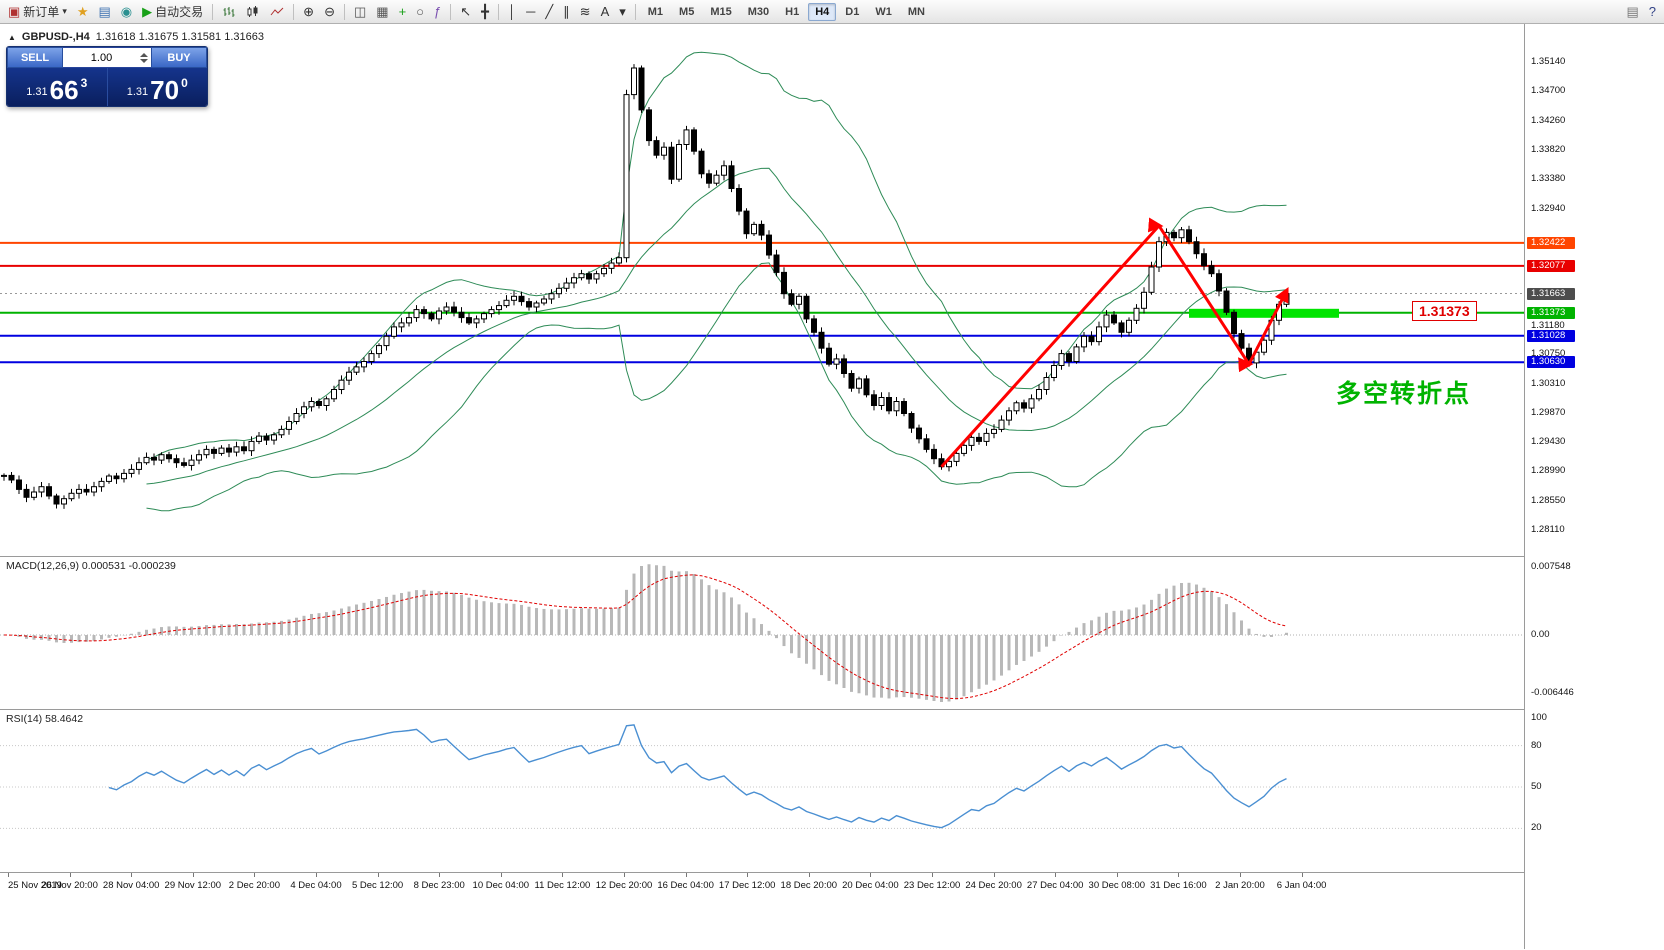  I want to click on zoom-out-icon: ⊖, so click(329, 12).